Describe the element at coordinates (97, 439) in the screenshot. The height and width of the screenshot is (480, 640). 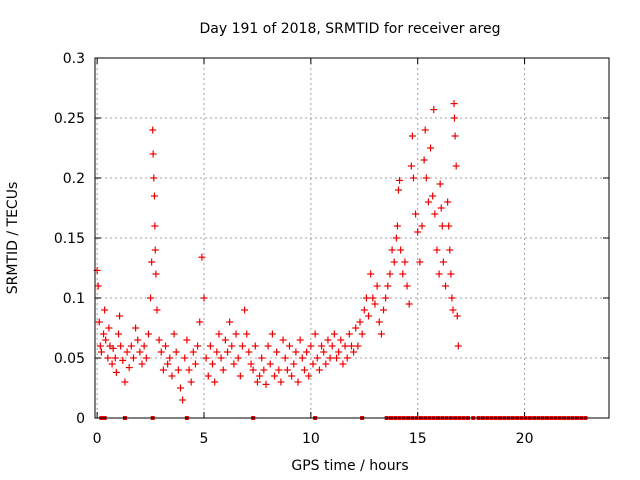
I see `x-tick-label: 0` at that location.